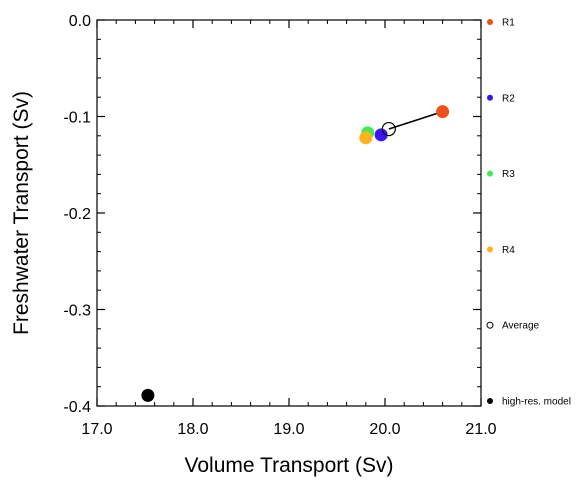 The width and height of the screenshot is (587, 486). Describe the element at coordinates (192, 429) in the screenshot. I see `x-tick-label: 18.0` at that location.